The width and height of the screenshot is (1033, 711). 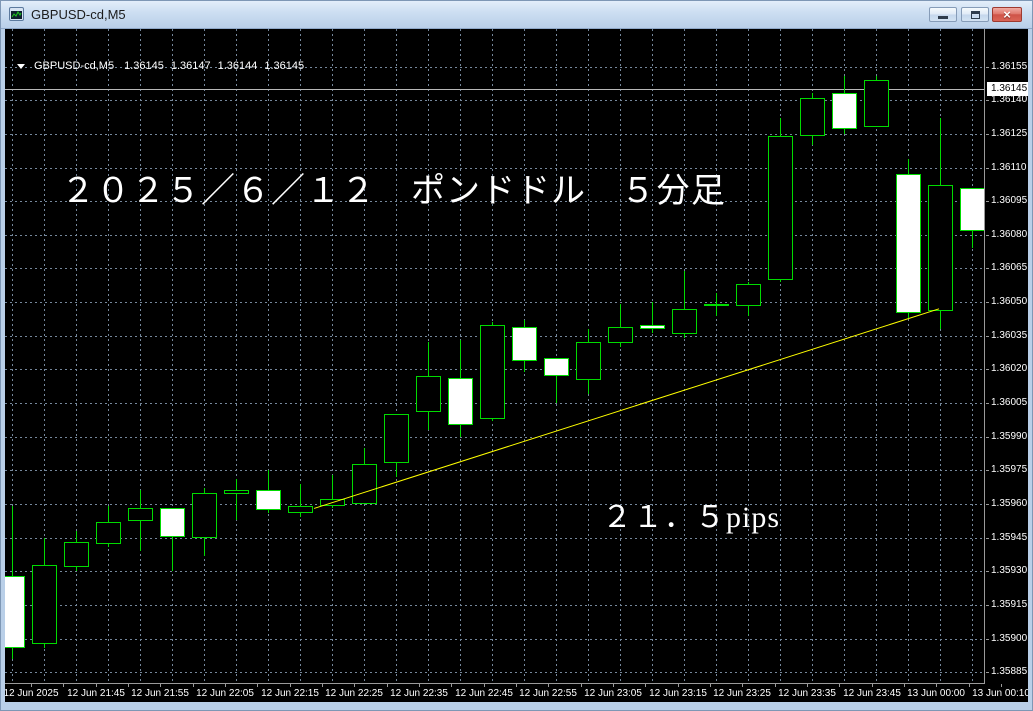 I want to click on price-axis-label: 1.36050, so click(x=1009, y=301).